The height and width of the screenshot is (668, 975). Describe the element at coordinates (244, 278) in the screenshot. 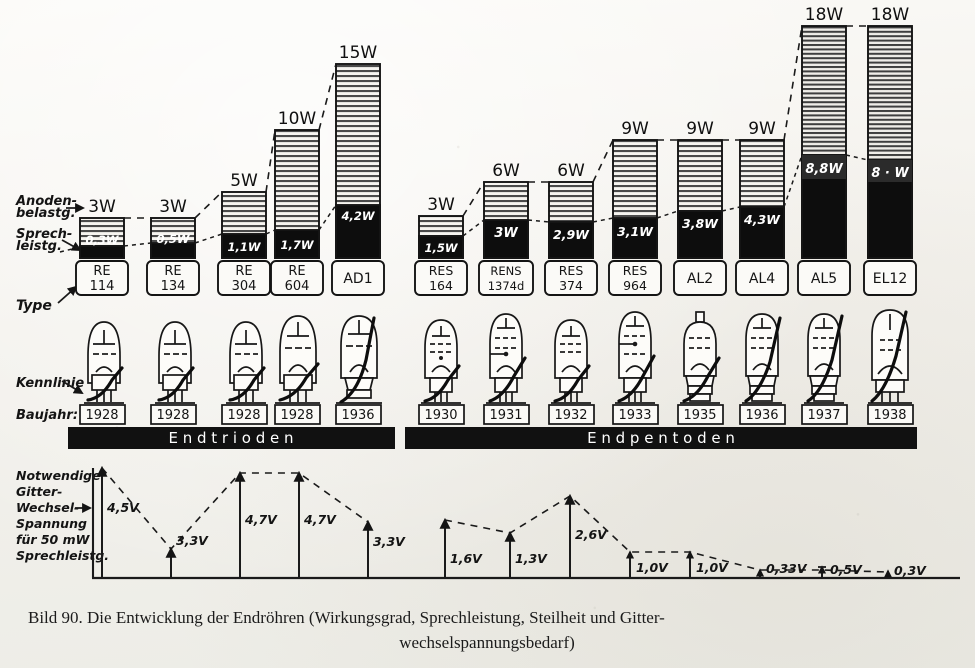

I see `type-box-3: RE 304` at that location.